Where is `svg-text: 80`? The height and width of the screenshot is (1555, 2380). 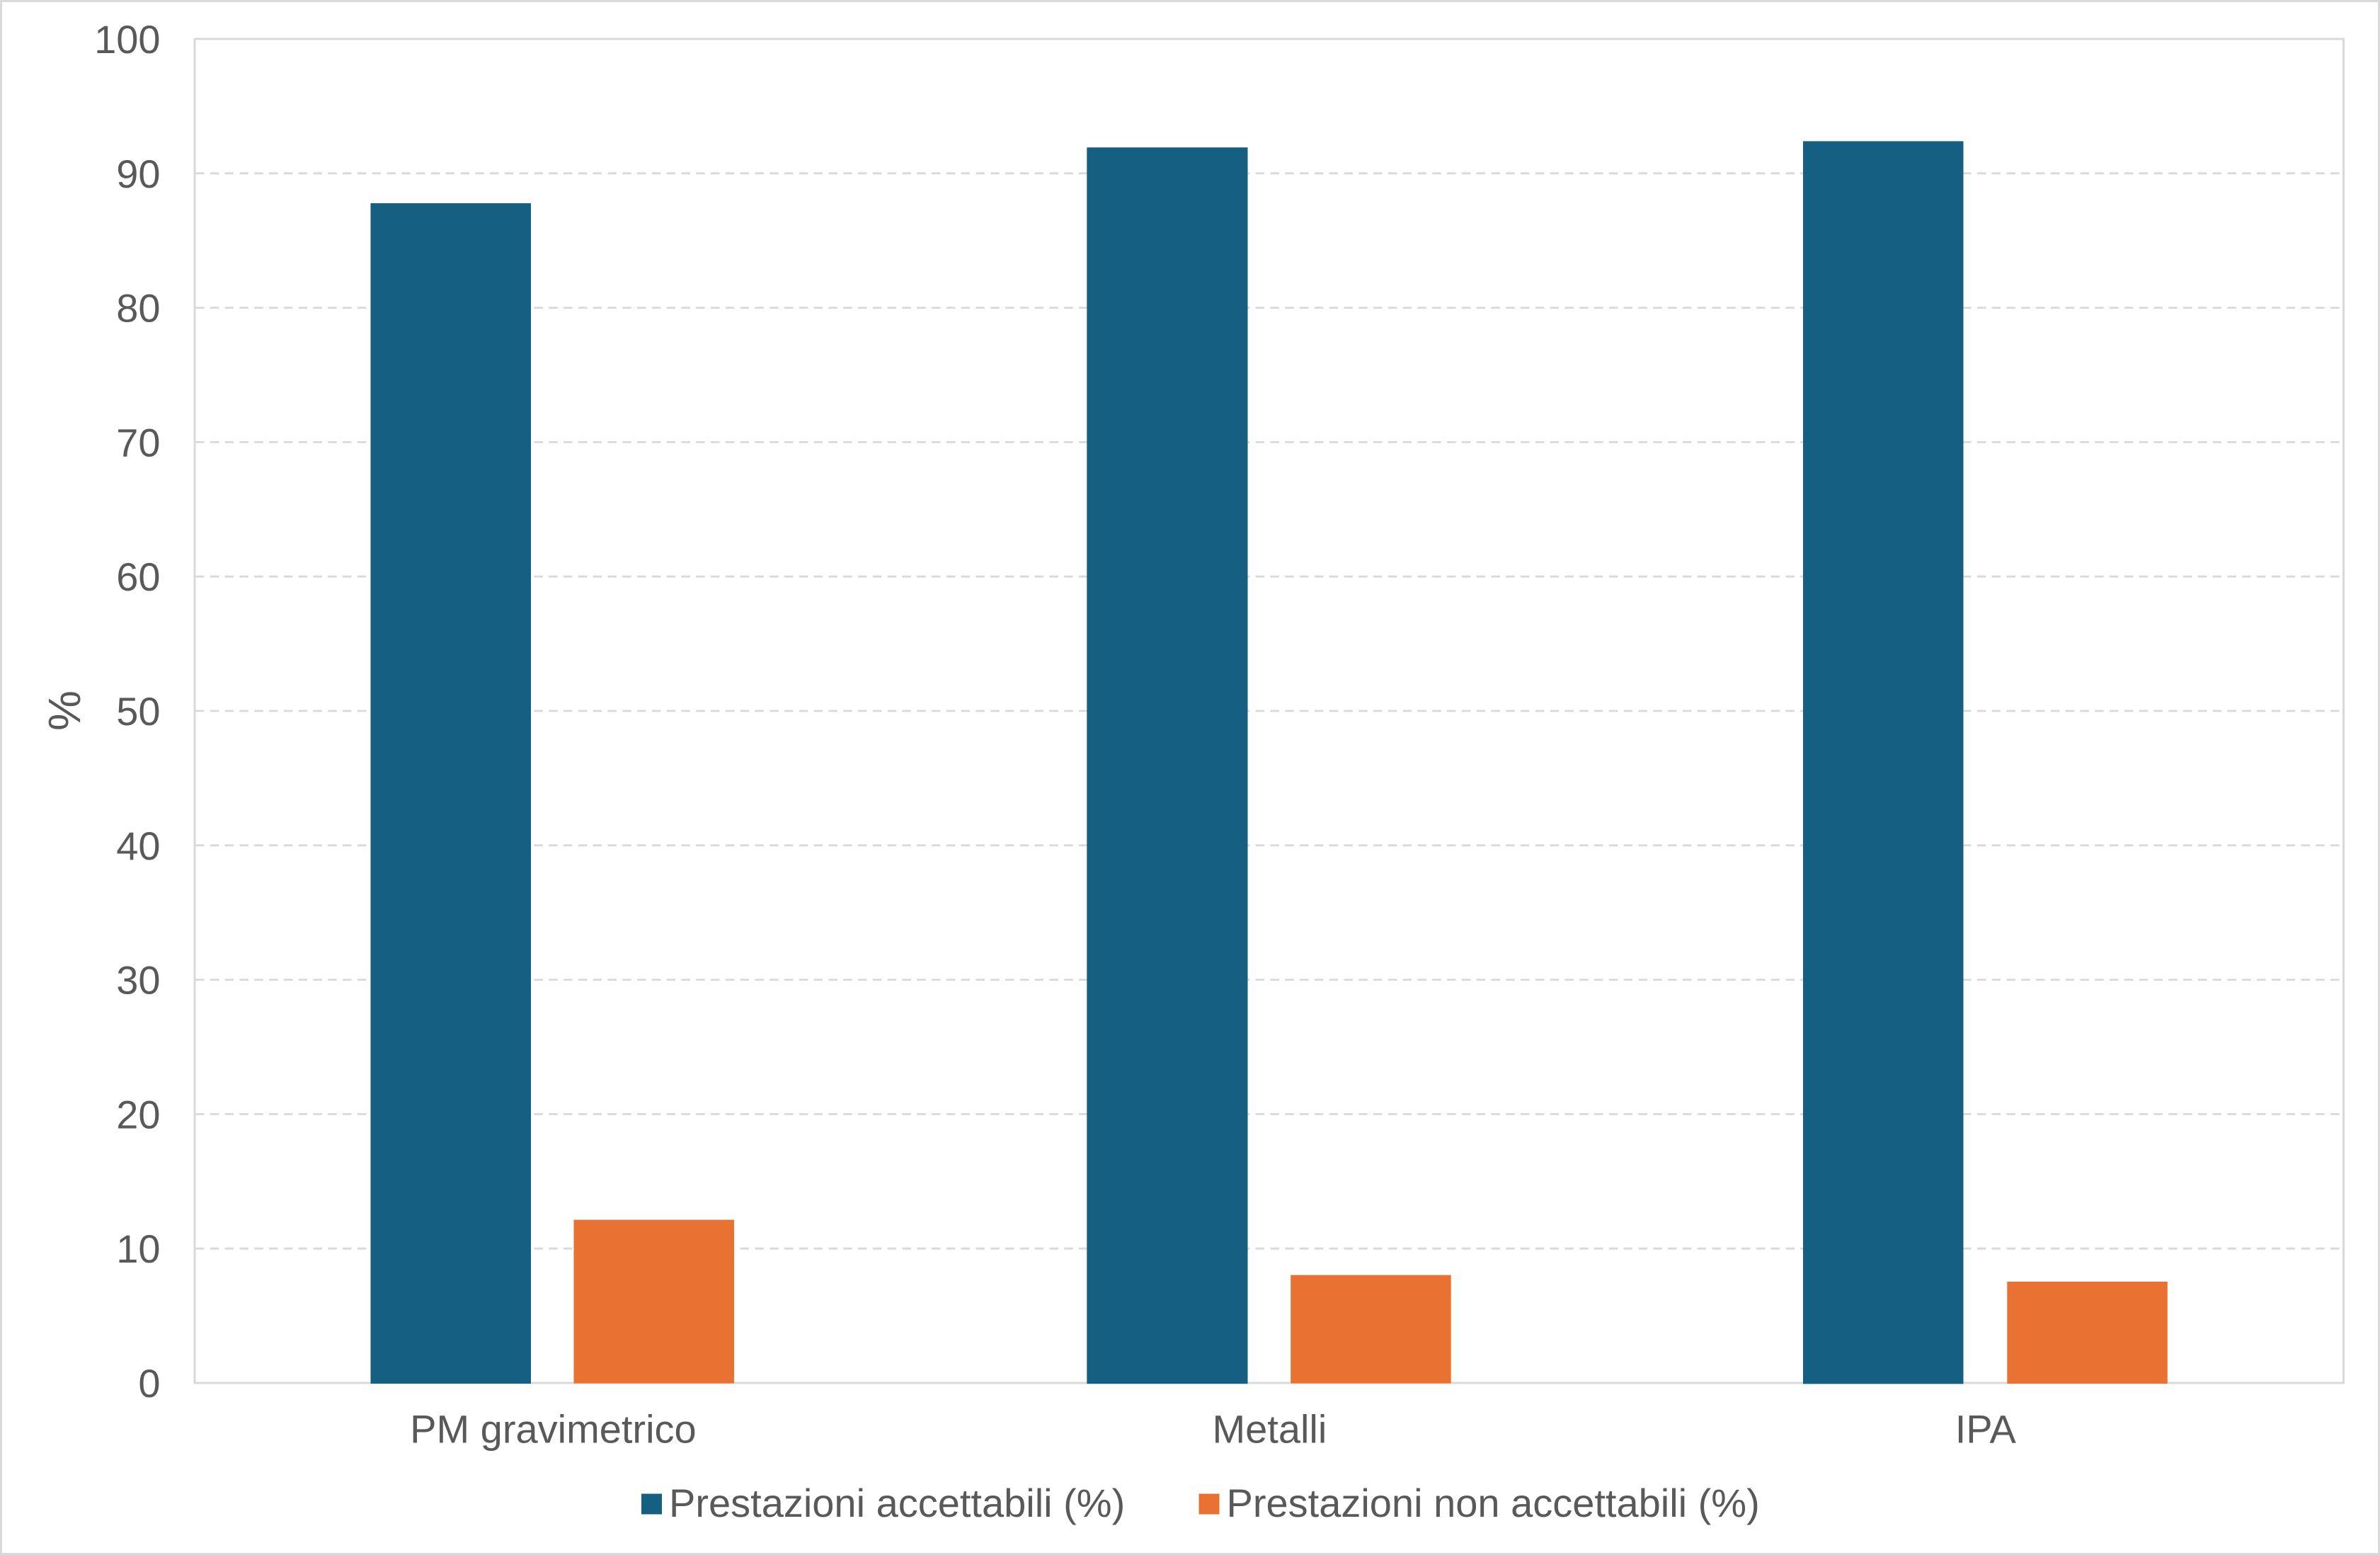
svg-text: 80 is located at coordinates (138, 308).